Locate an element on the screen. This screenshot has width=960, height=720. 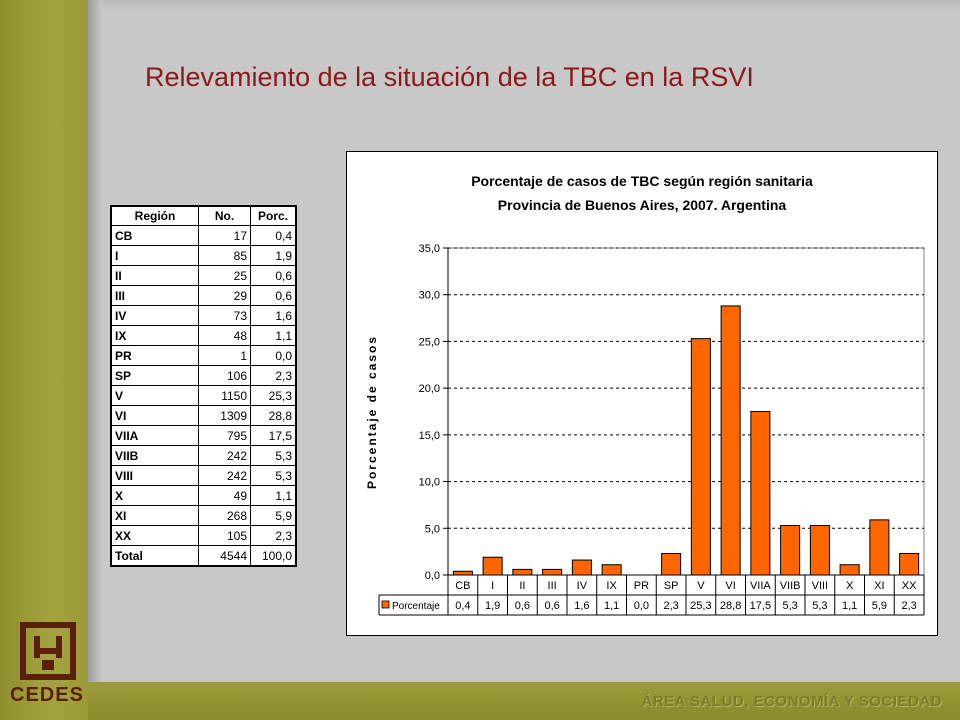
cell-region: I is located at coordinates (154, 255).